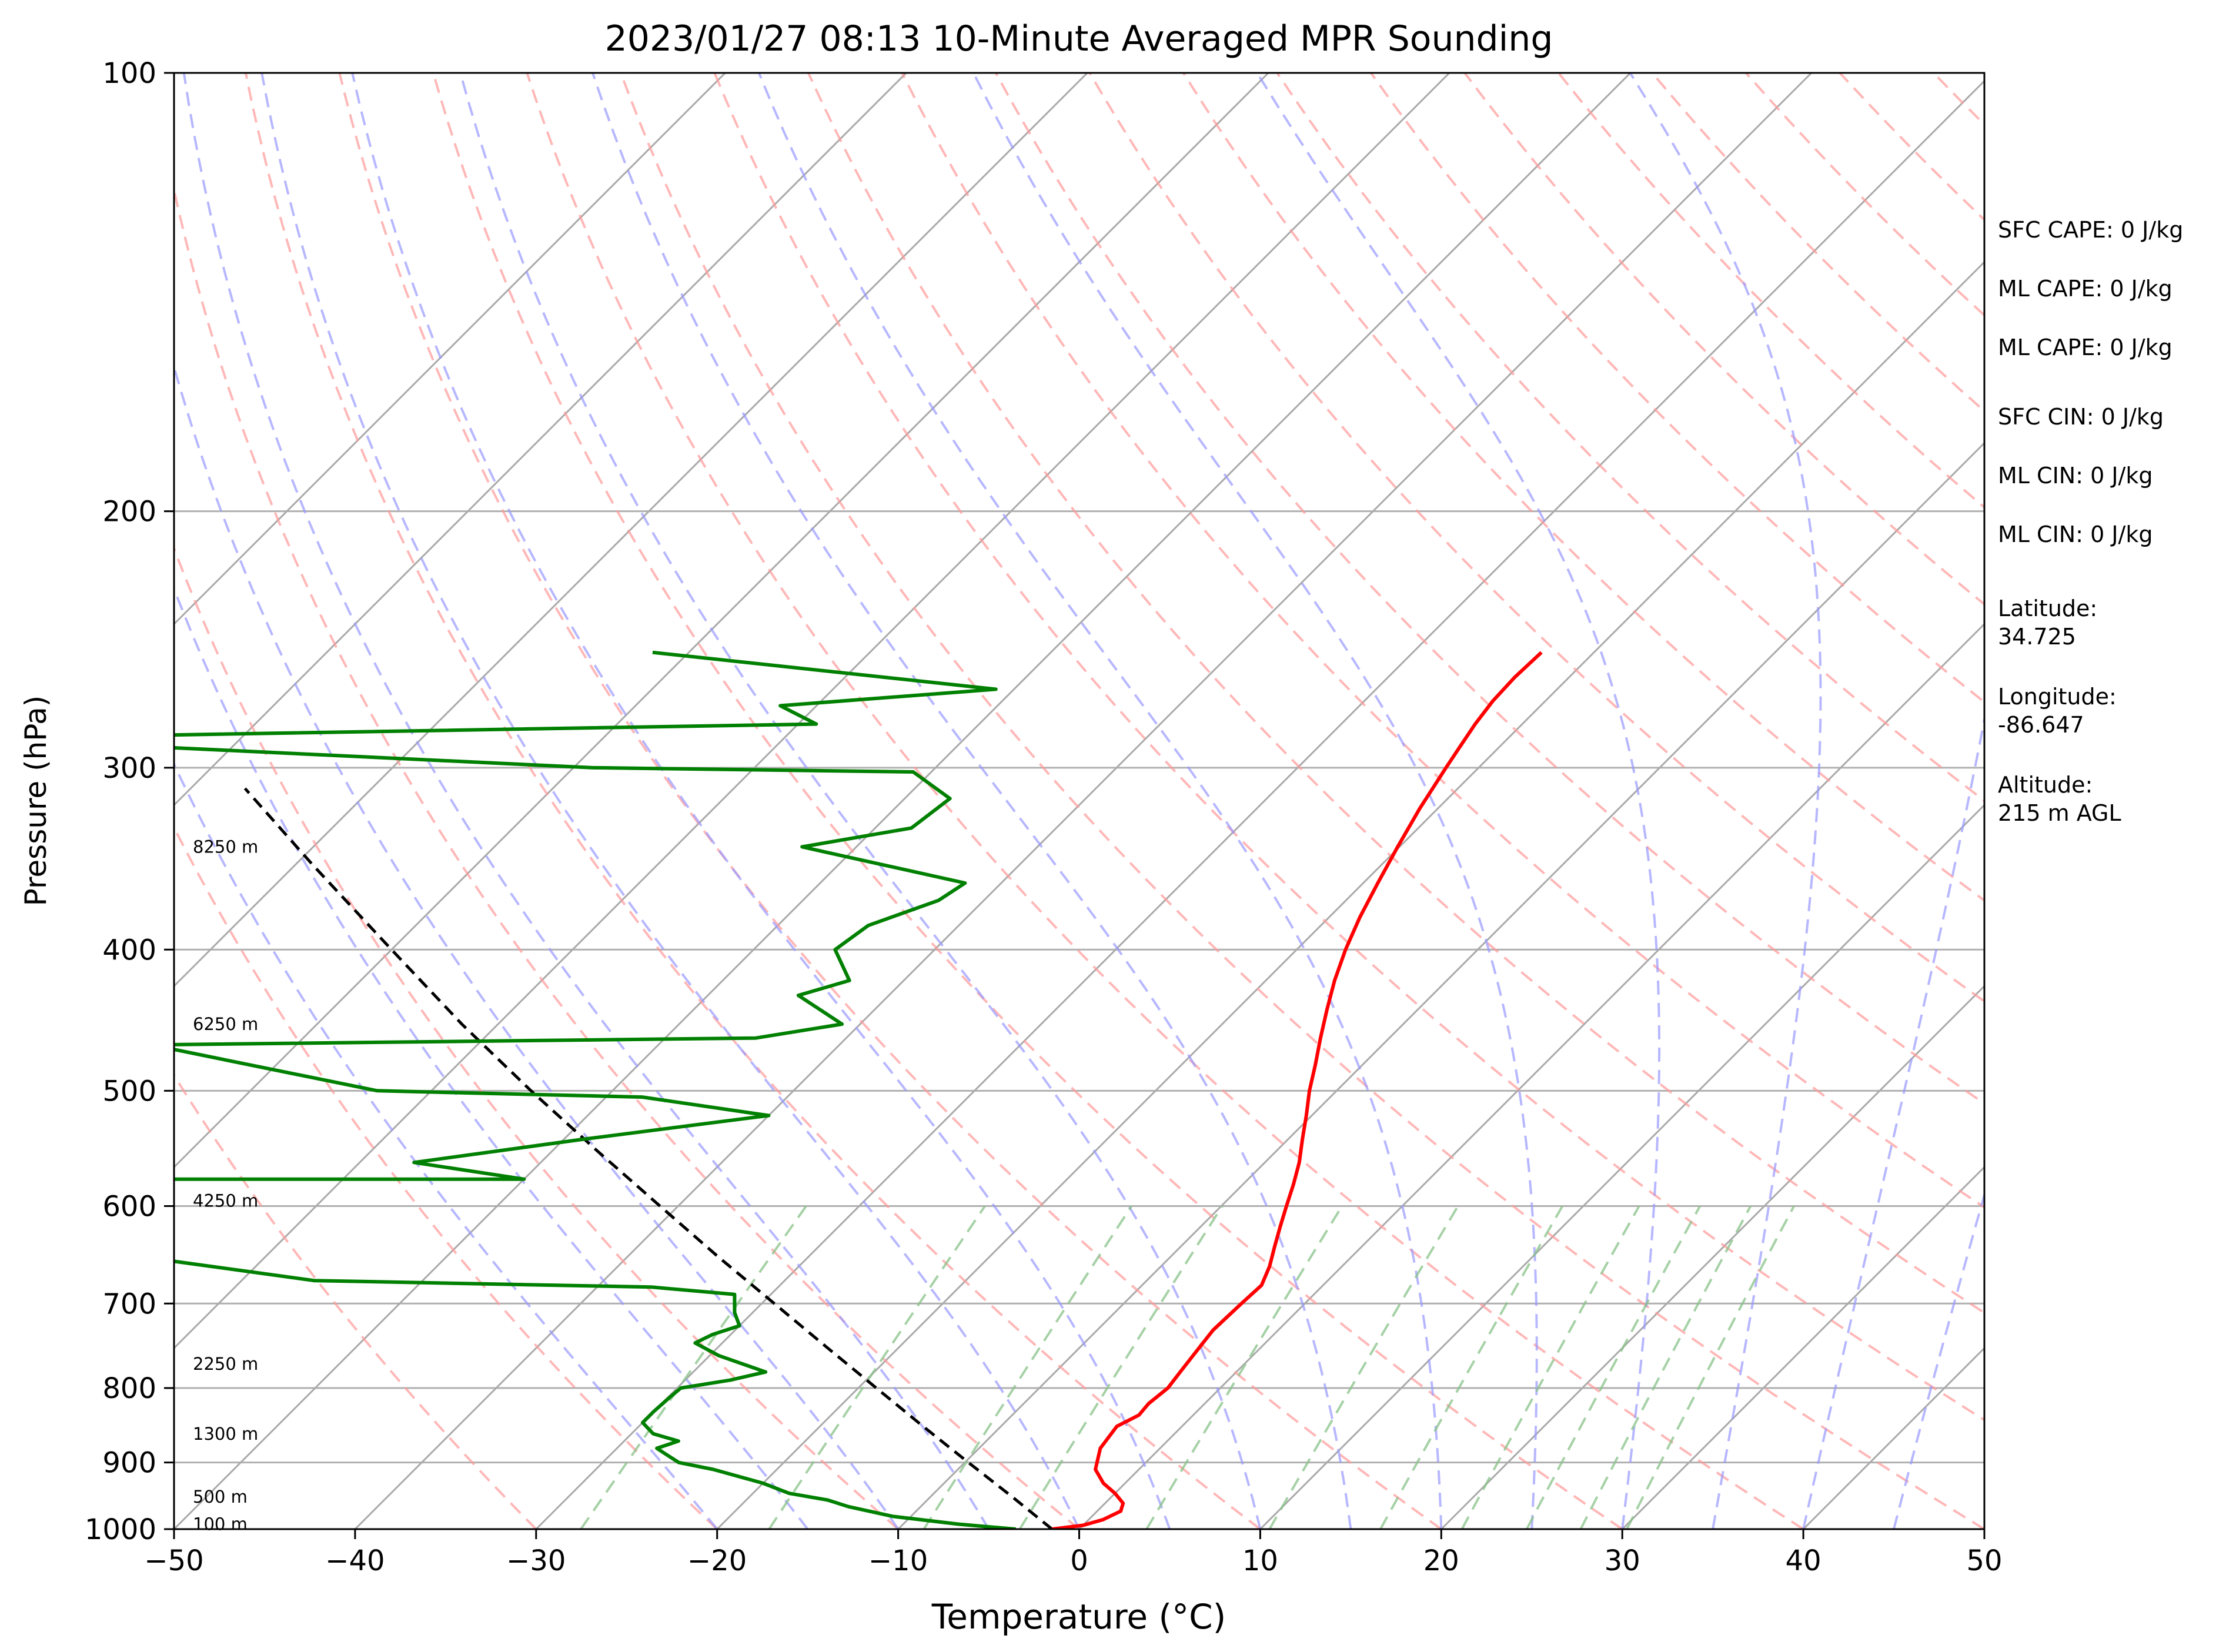  I want to click on x-tick-label: 30, so click(1622, 1560).